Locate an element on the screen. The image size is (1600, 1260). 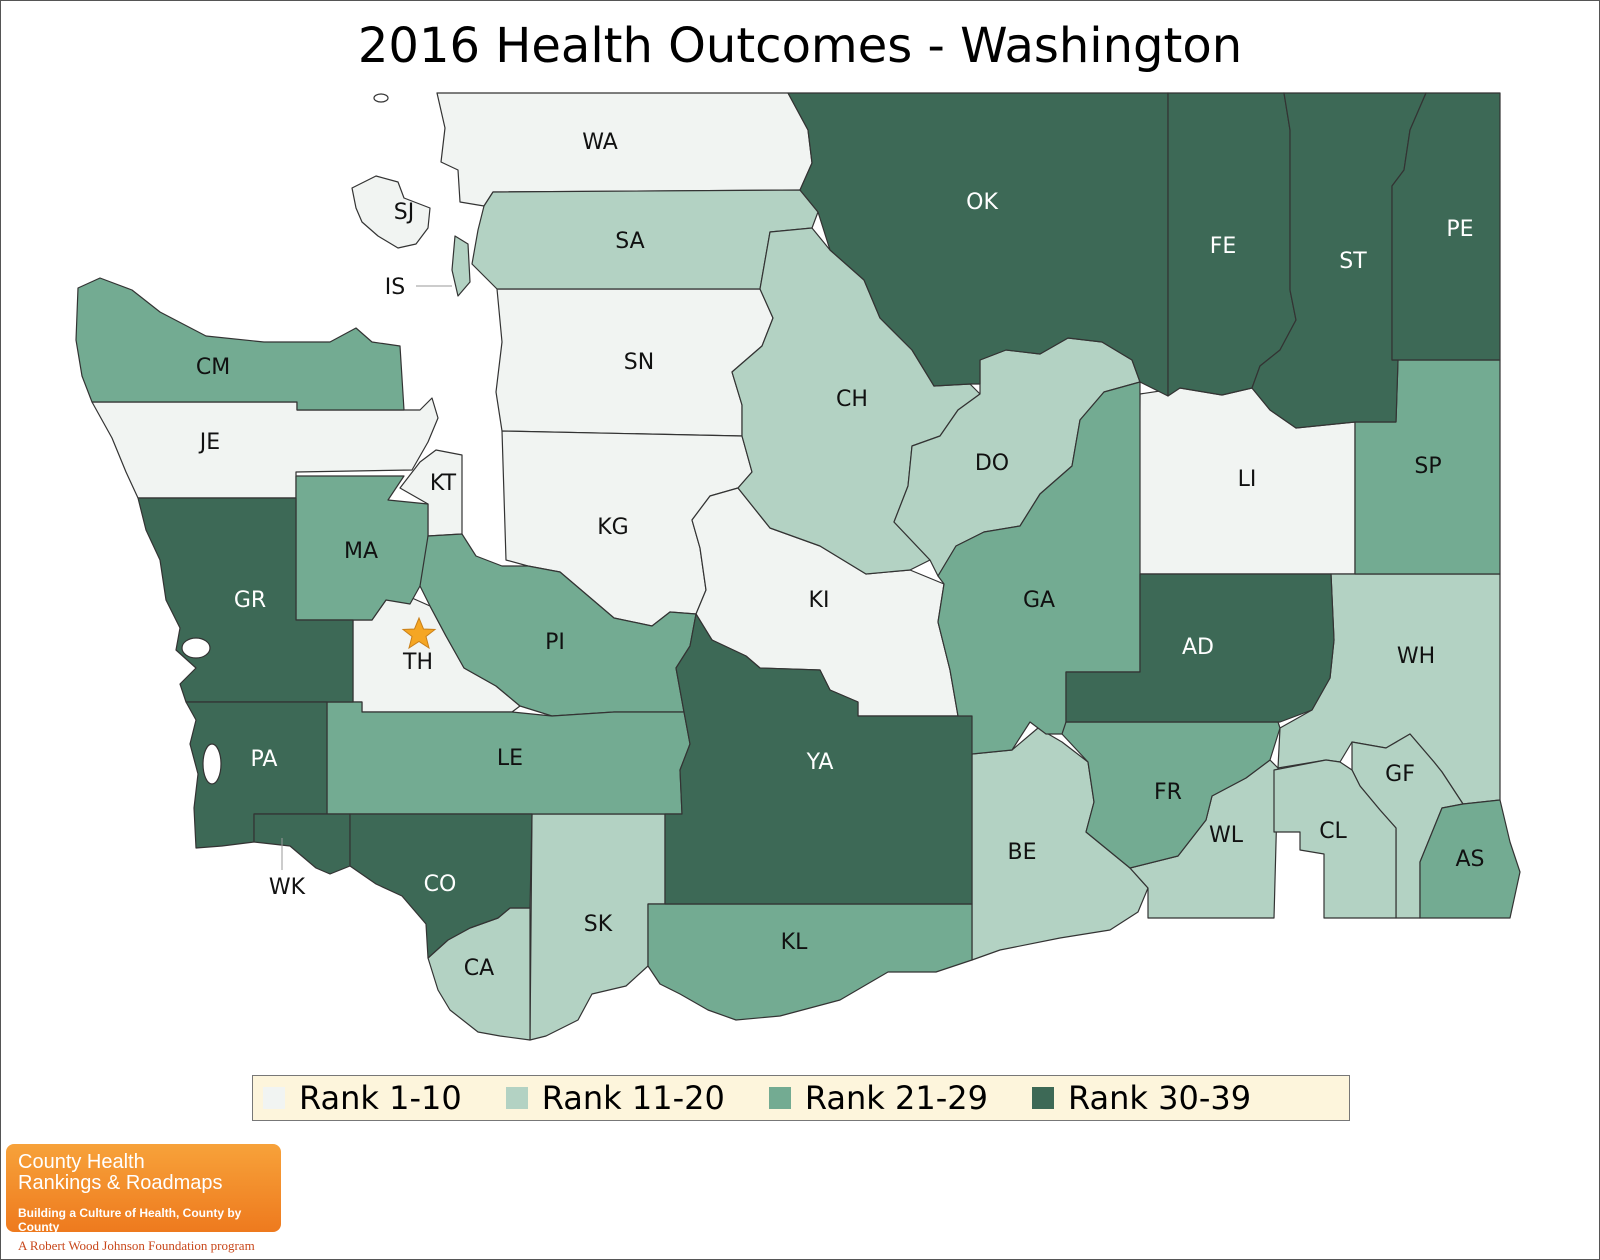
county-is is located at coordinates (461, 266).